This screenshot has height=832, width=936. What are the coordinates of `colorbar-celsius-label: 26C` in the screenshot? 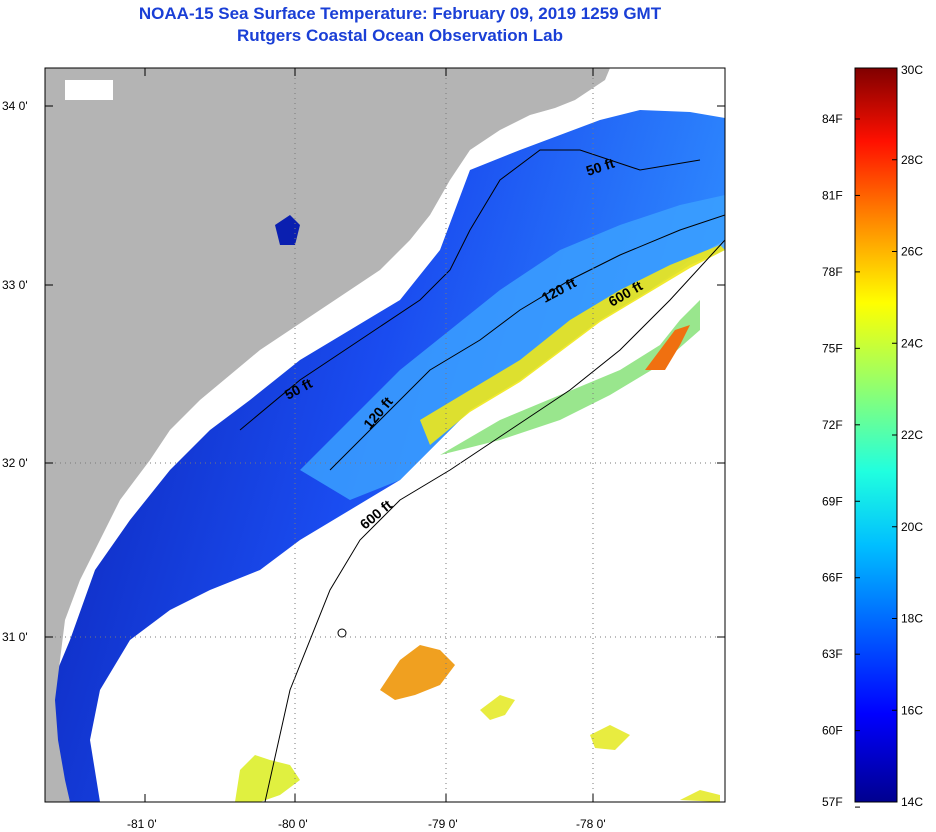 It's located at (912, 252).